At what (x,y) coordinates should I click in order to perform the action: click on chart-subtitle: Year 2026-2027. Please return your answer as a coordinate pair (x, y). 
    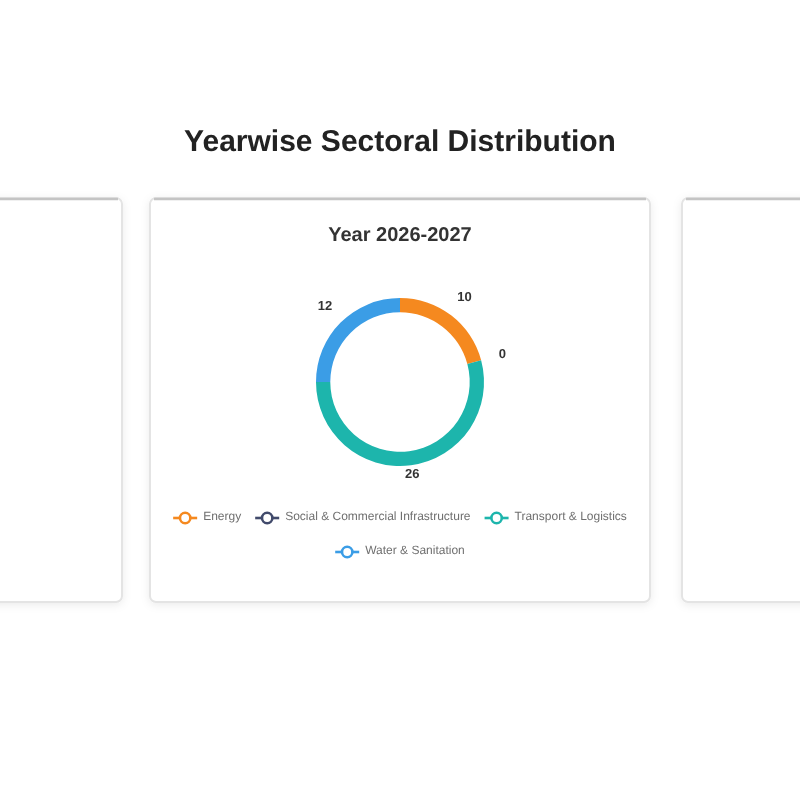
    Looking at the image, I should click on (400, 236).